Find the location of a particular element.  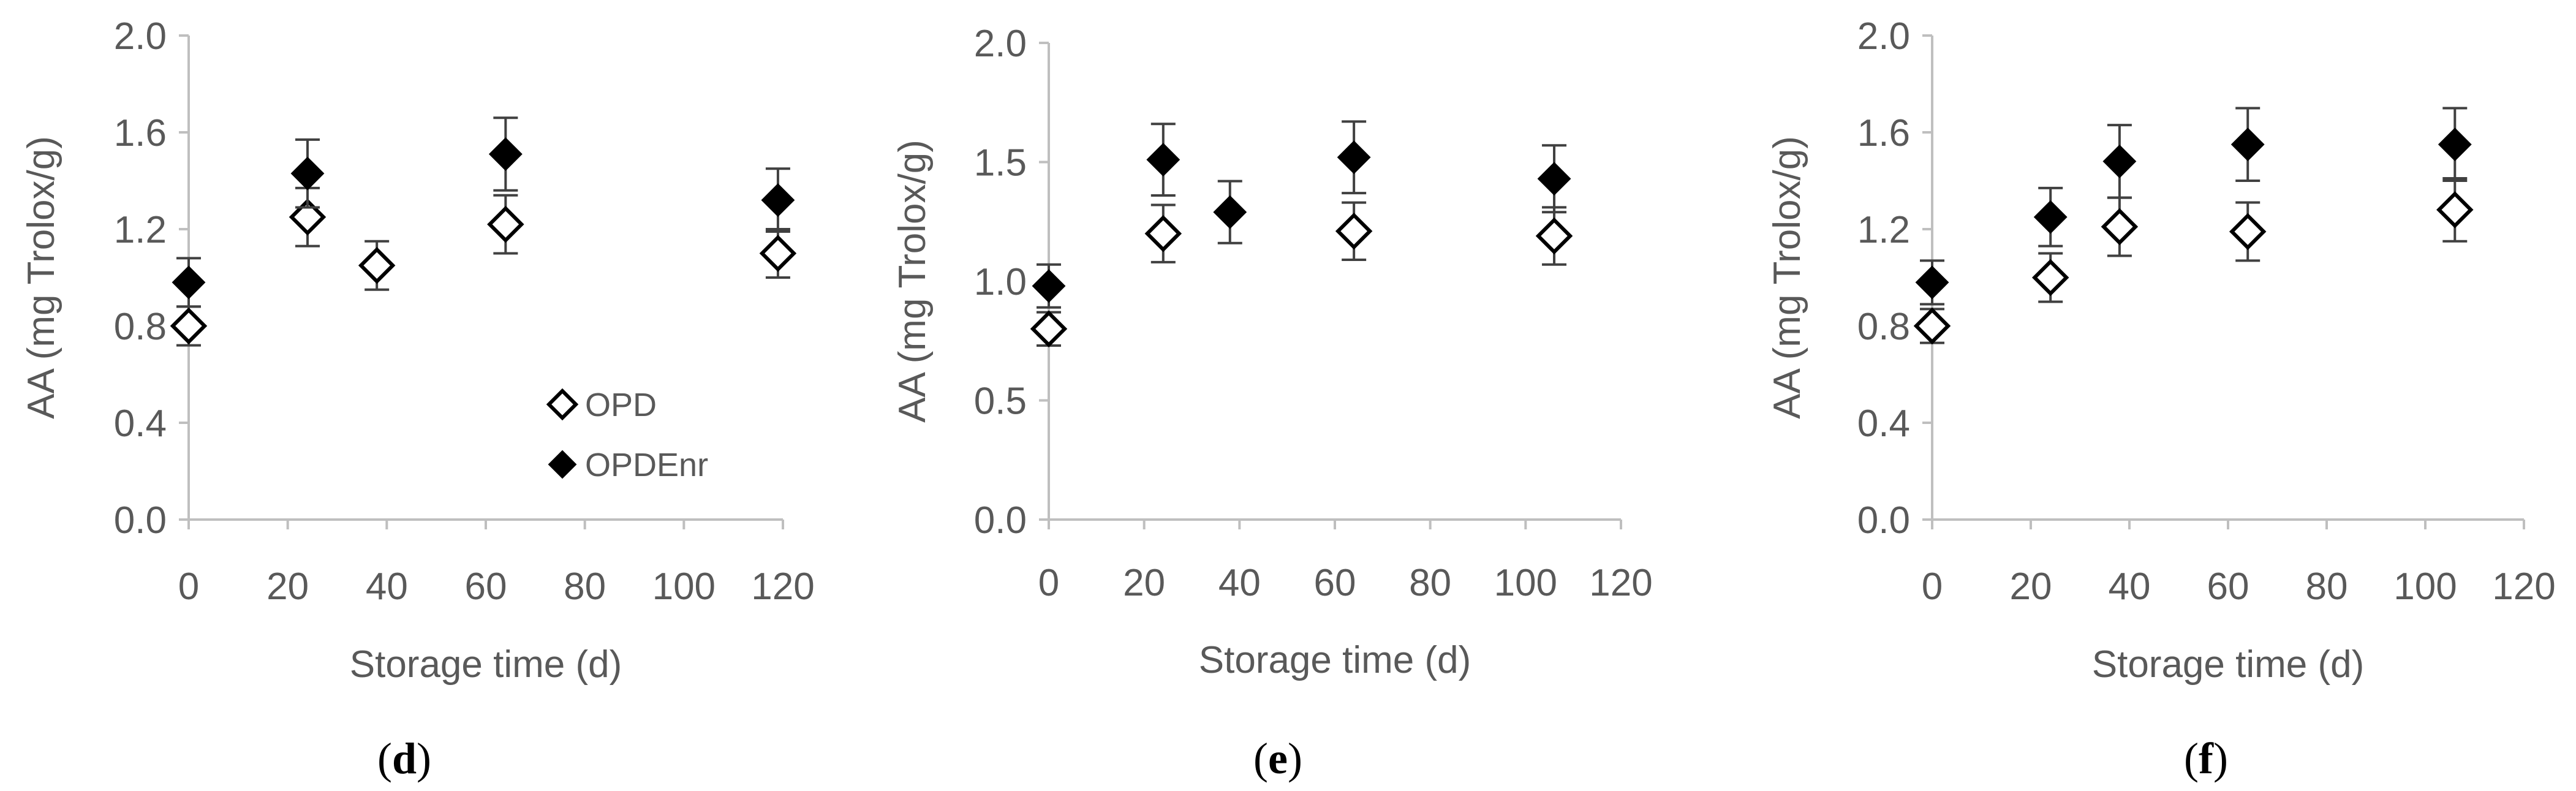

legend-label-opdenr: OPDEnr is located at coordinates (646, 465).